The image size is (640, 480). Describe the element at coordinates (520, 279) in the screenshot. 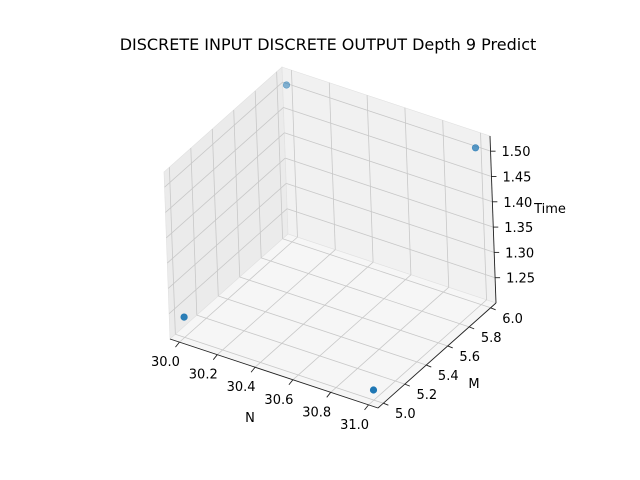

I see `z-tick-label: 1.25` at that location.